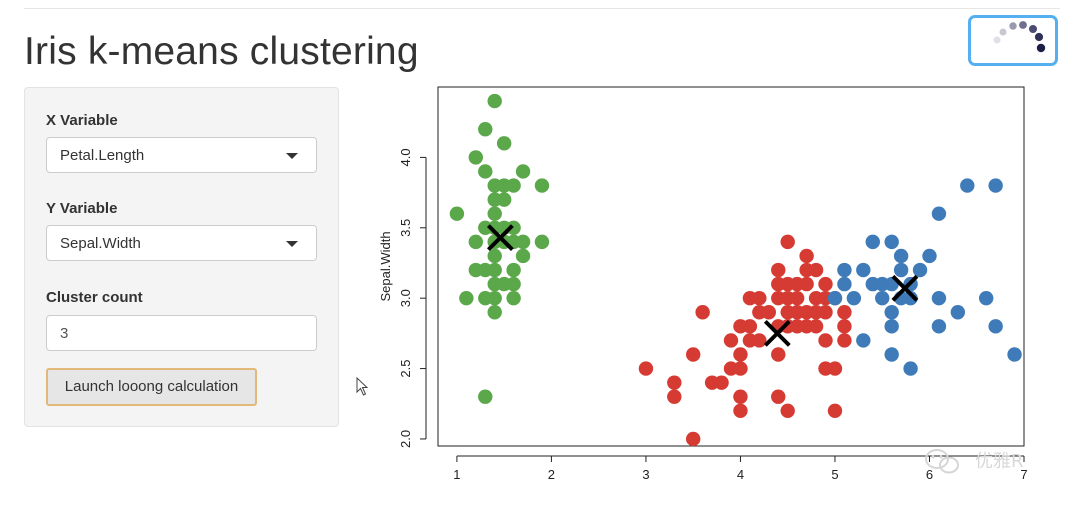 The image size is (1080, 511). I want to click on loading-indicator, so click(1013, 40).